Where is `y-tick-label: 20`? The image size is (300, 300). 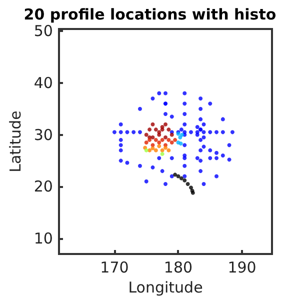 y-tick-label: 20 is located at coordinates (43, 187).